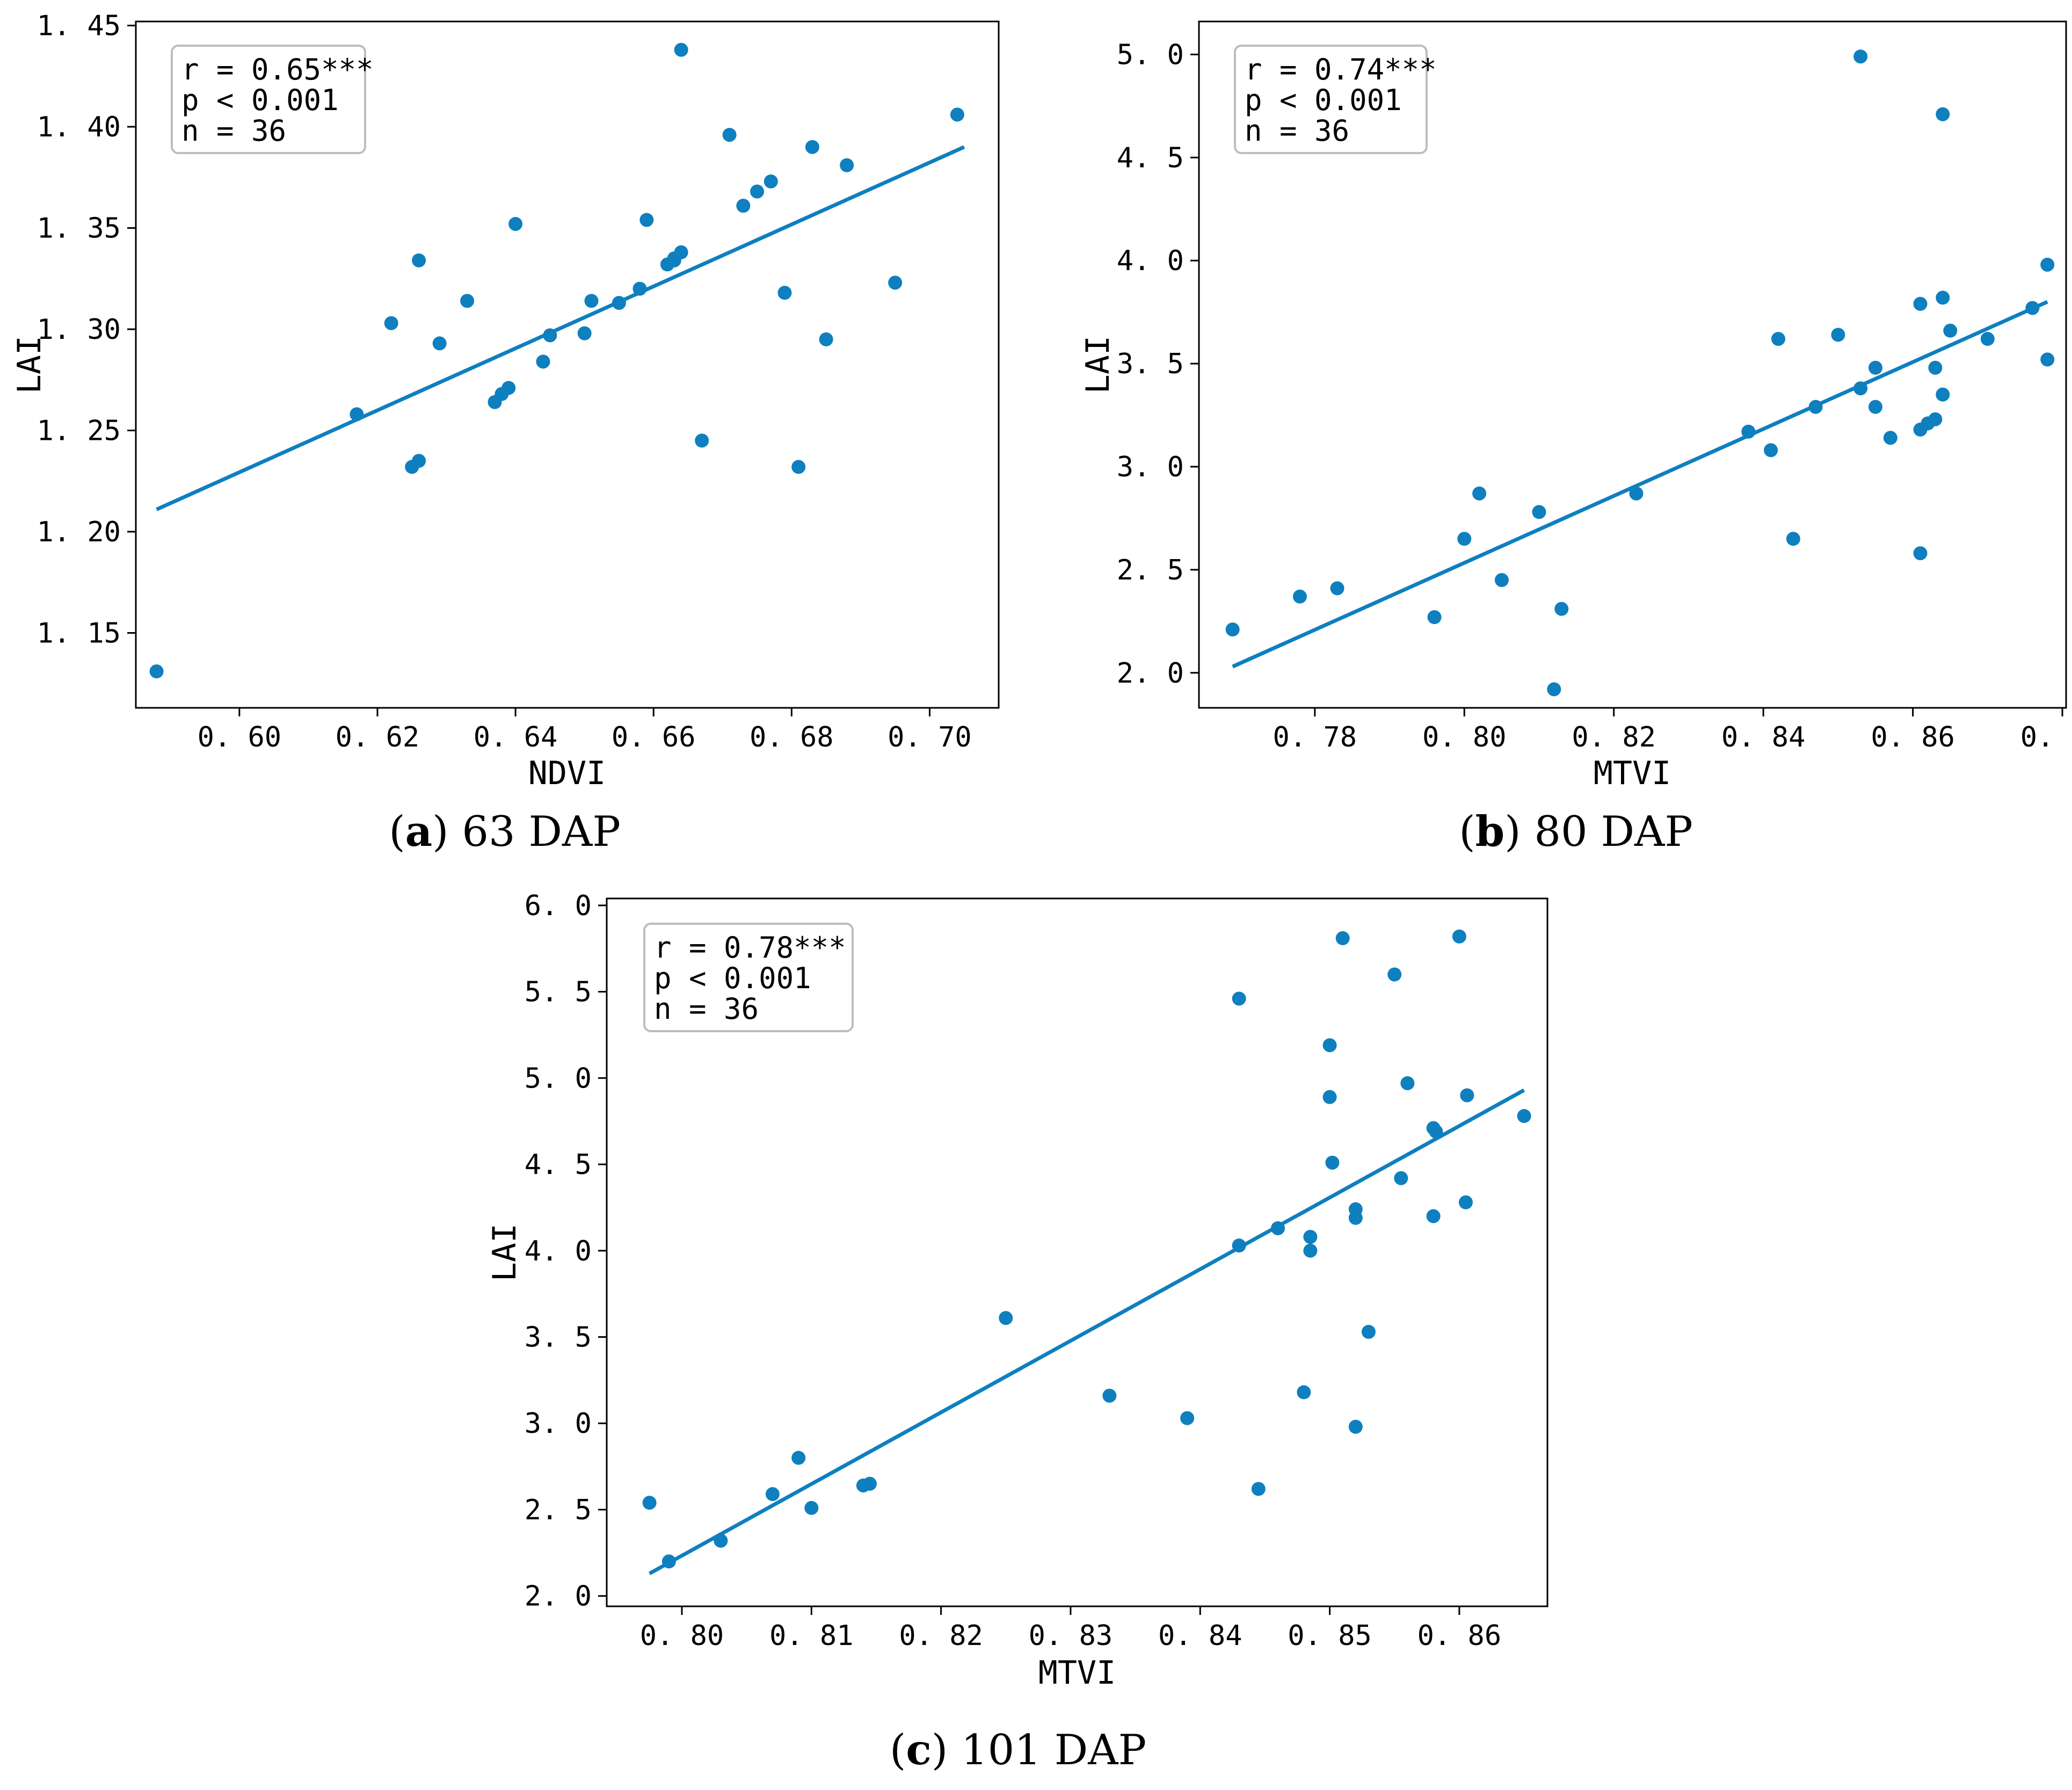 Image resolution: width=2072 pixels, height=1790 pixels. I want to click on caption-c: (c) 101 DAP, so click(1018, 1750).